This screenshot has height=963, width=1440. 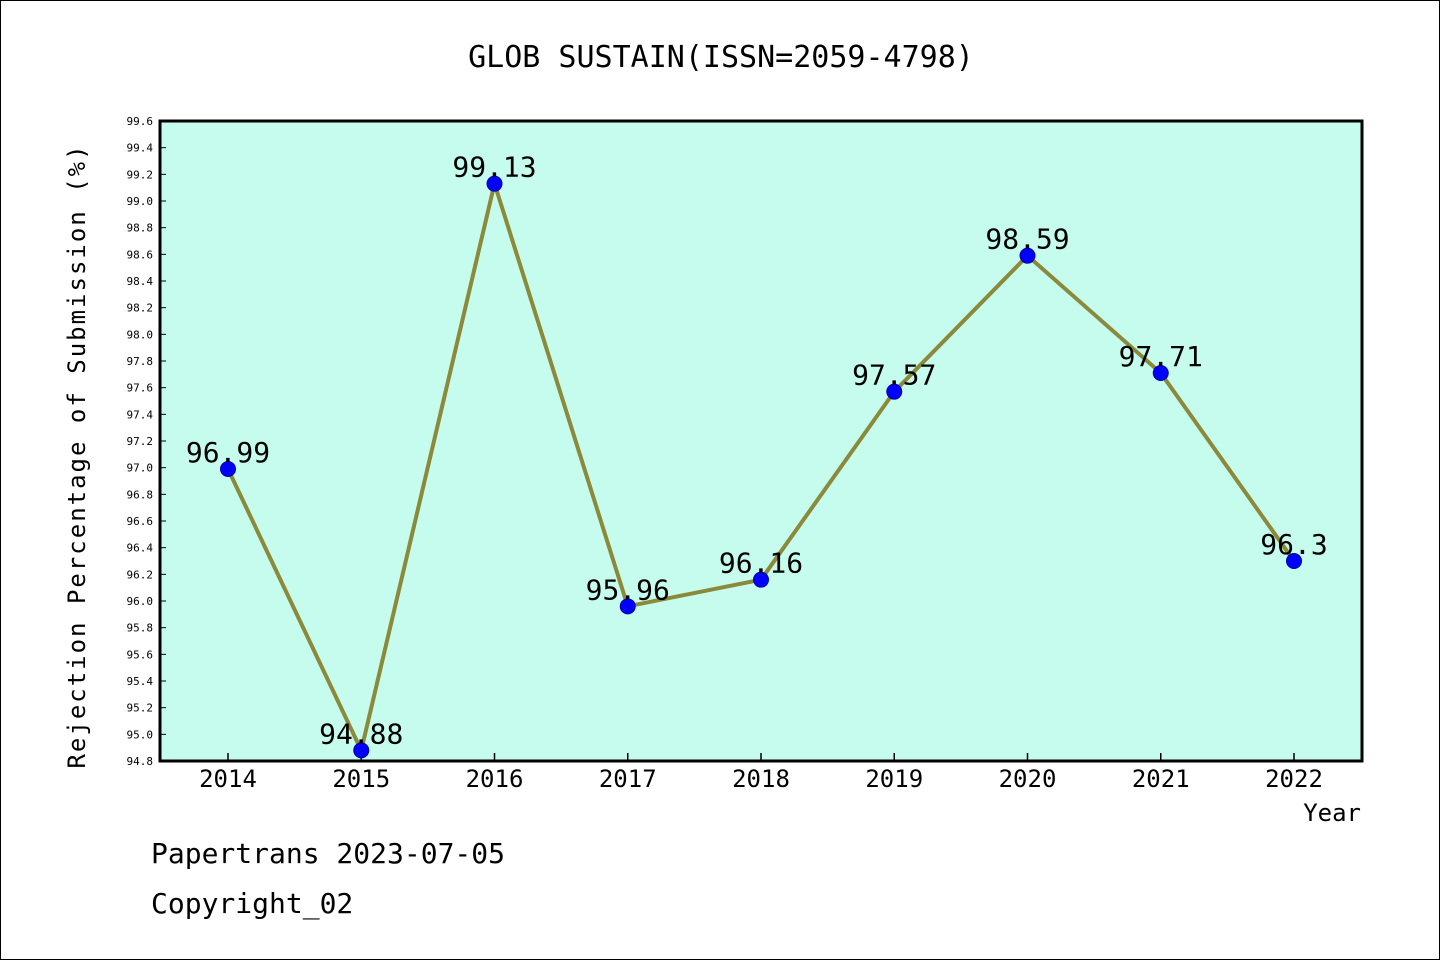 What do you see at coordinates (1161, 356) in the screenshot?
I see `data-label: 97.71` at bounding box center [1161, 356].